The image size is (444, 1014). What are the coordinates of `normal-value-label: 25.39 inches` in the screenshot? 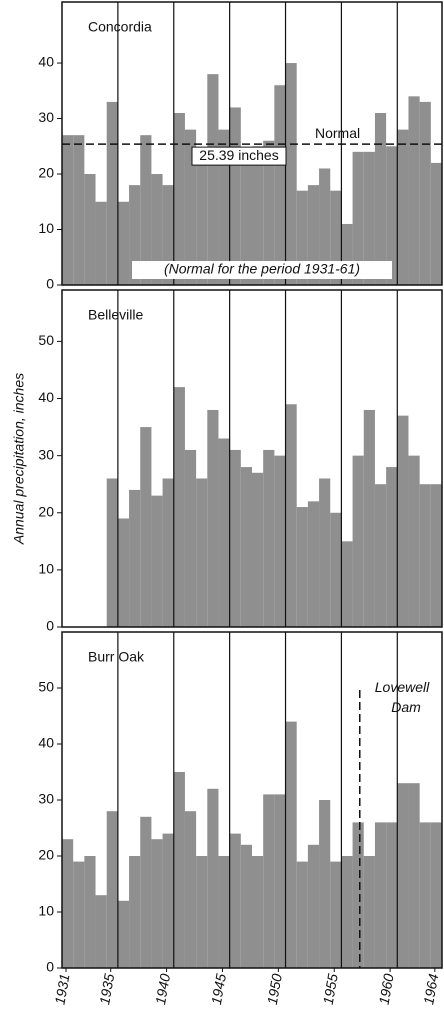 It's located at (238, 155).